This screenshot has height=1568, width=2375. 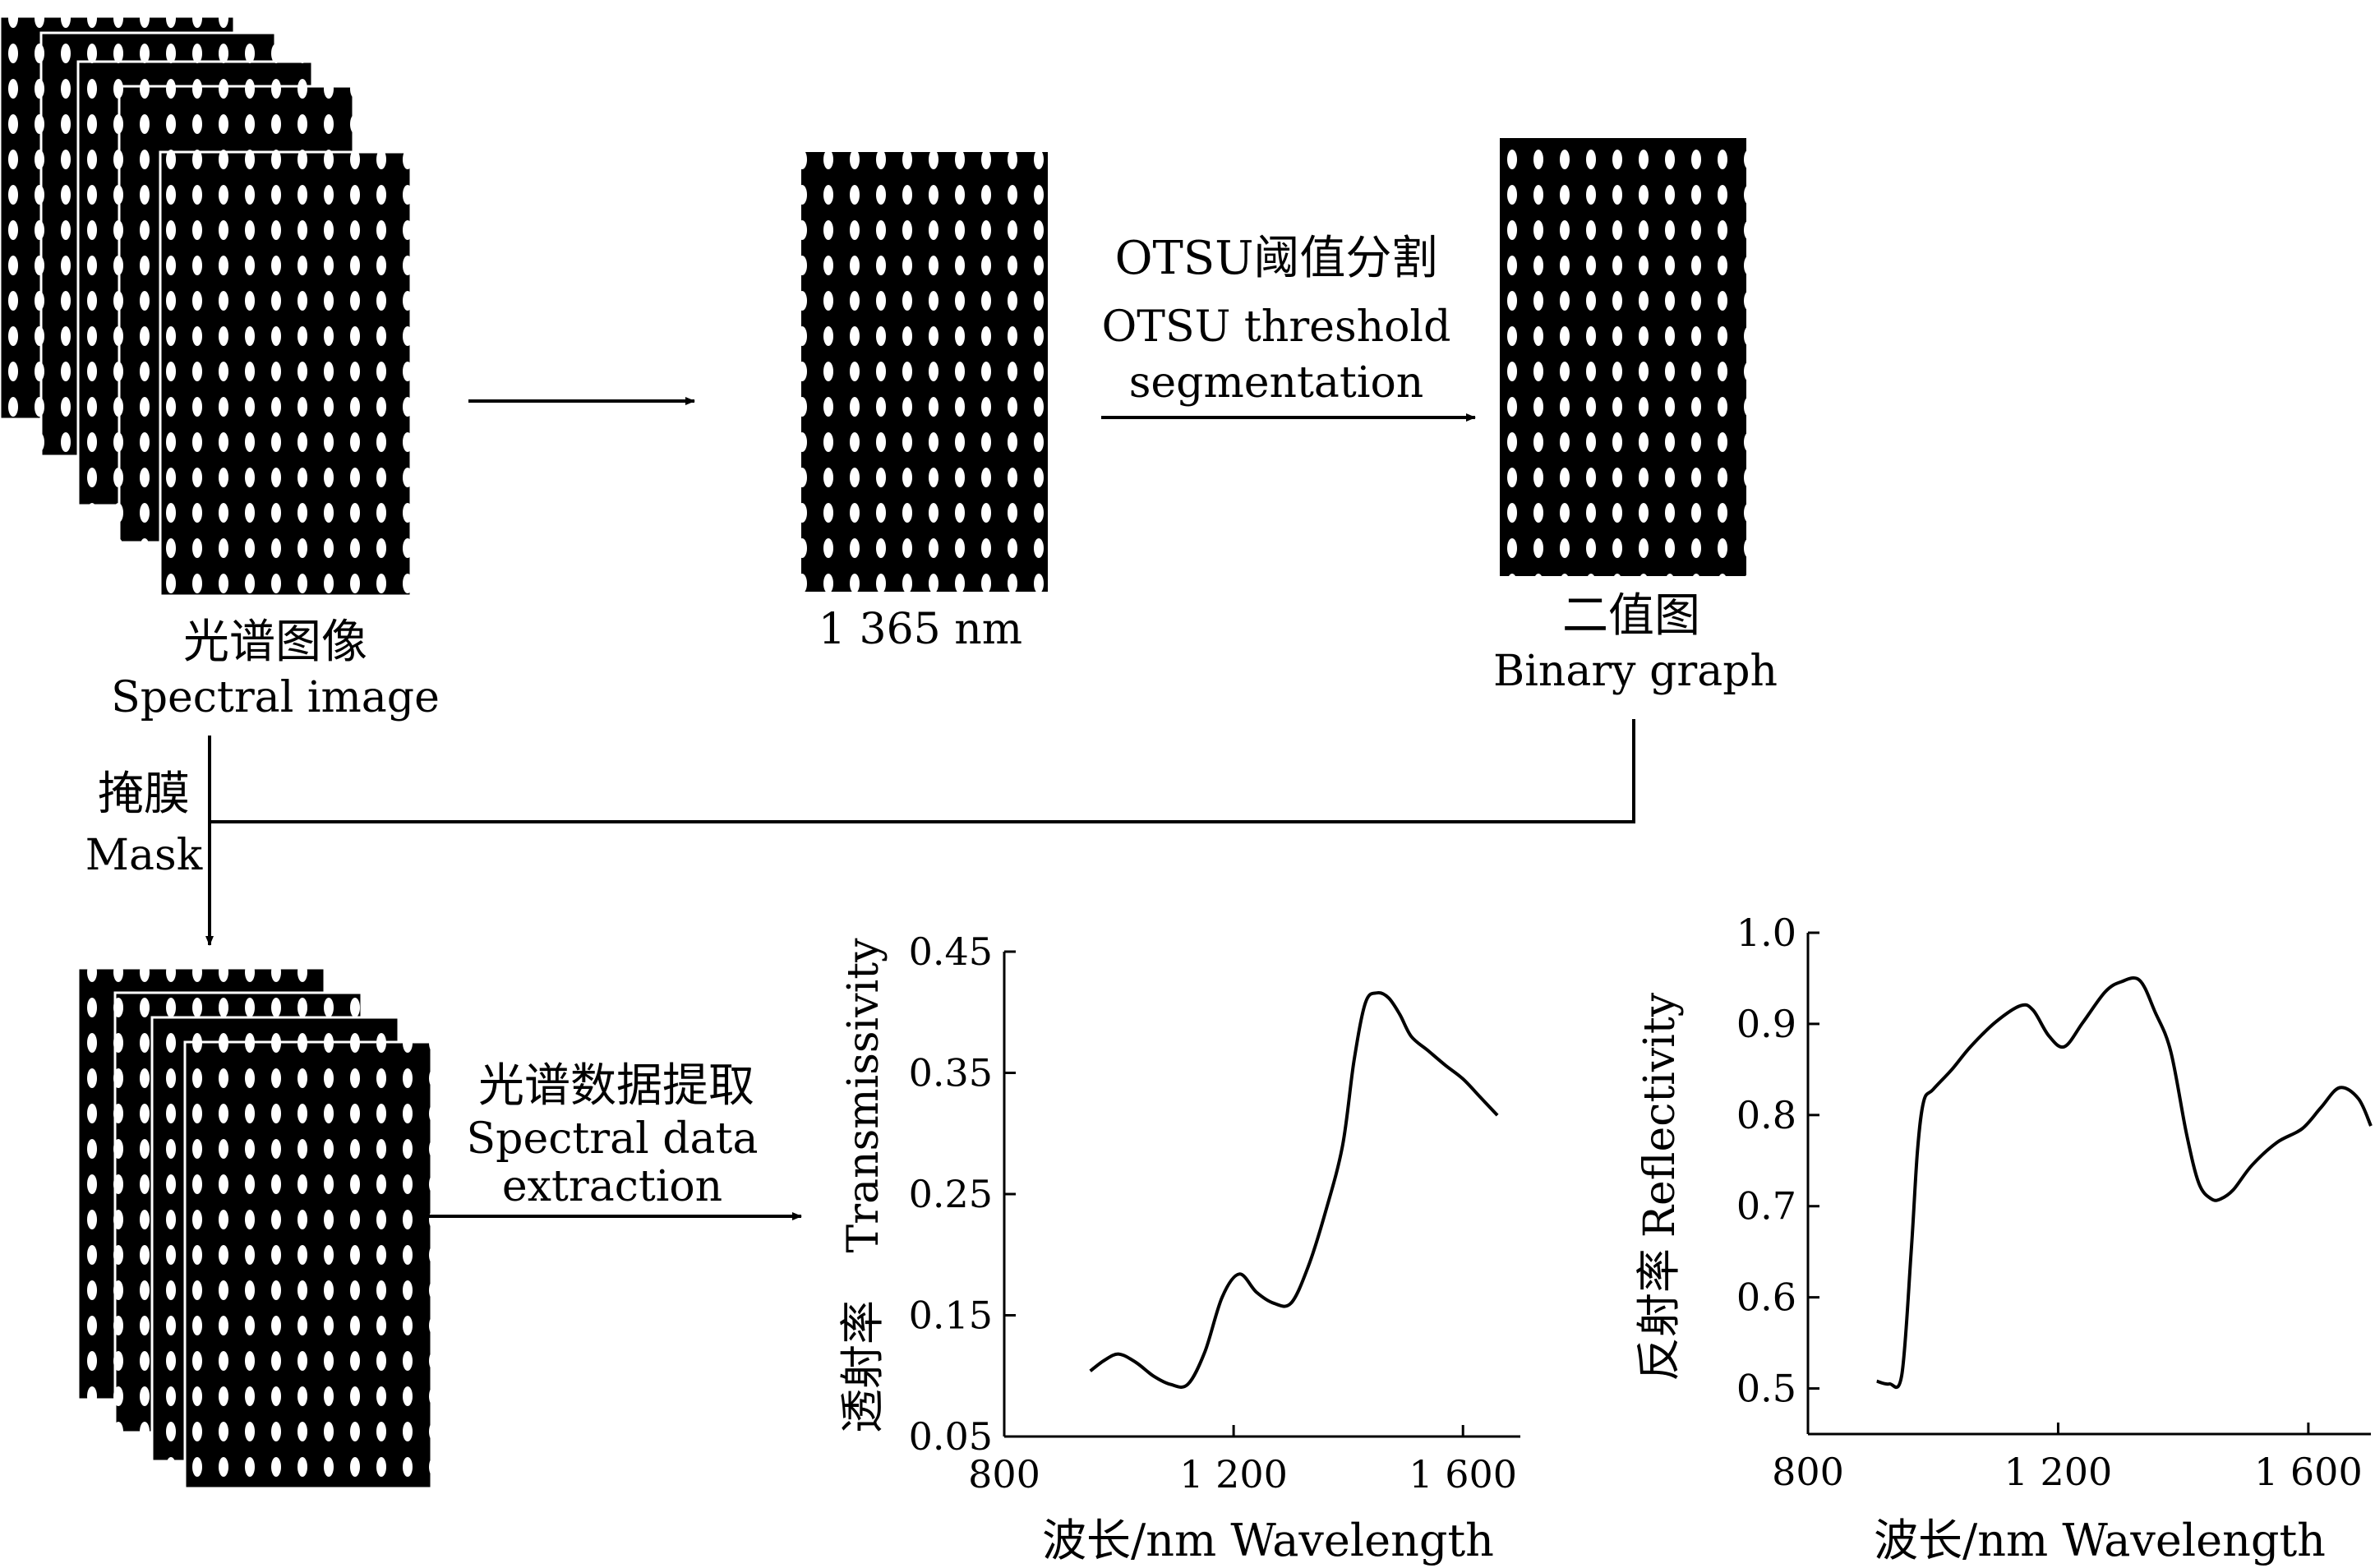 What do you see at coordinates (2100, 1540) in the screenshot?
I see `reflectivity-xlabel: 波长/nm Wavelength` at bounding box center [2100, 1540].